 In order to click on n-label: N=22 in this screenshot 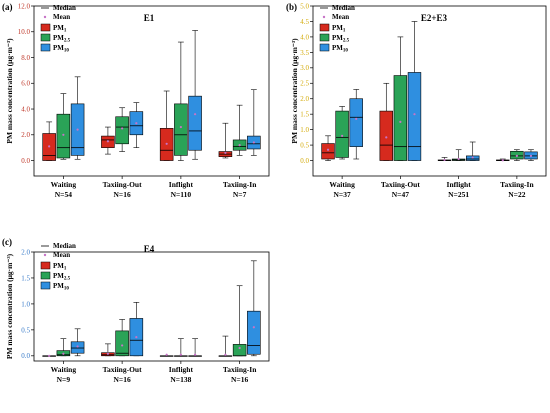, I will do `click(516, 194)`.